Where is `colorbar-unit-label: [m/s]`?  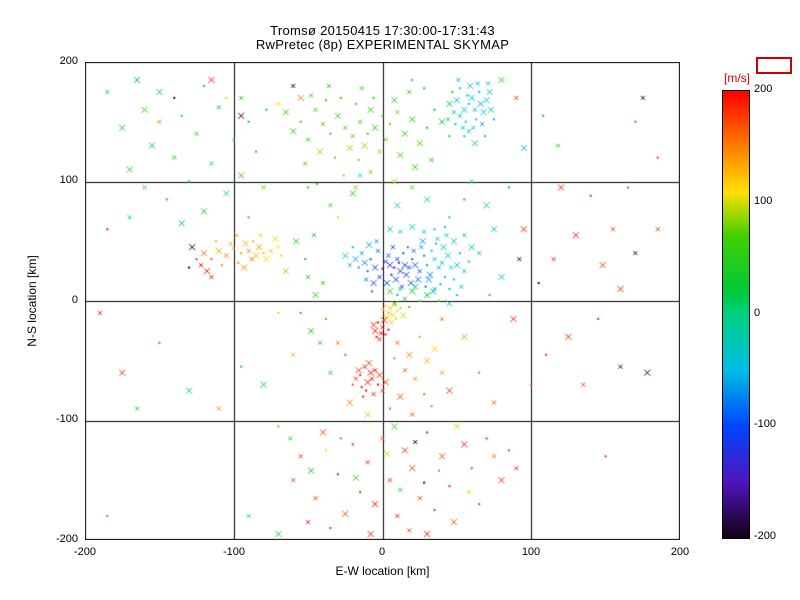 colorbar-unit-label: [m/s] is located at coordinates (737, 78).